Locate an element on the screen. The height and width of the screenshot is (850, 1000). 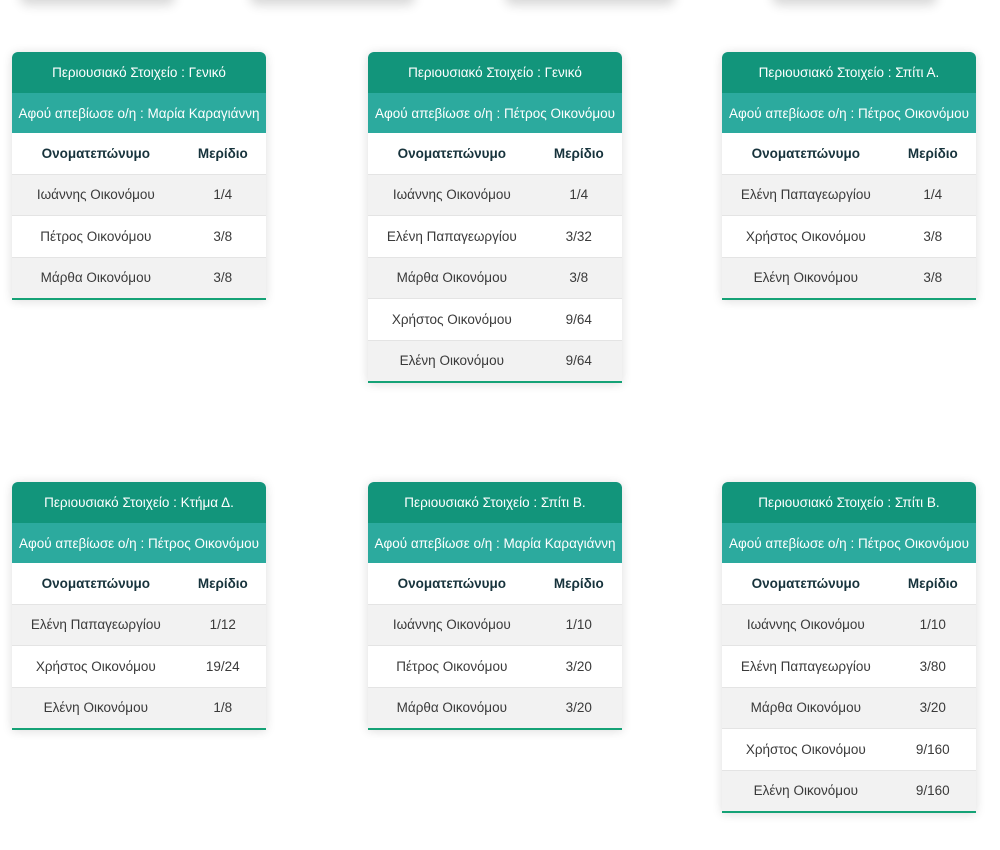
table-row: Ελένη Παπαγεωργίου 1/4 is located at coordinates (849, 194).